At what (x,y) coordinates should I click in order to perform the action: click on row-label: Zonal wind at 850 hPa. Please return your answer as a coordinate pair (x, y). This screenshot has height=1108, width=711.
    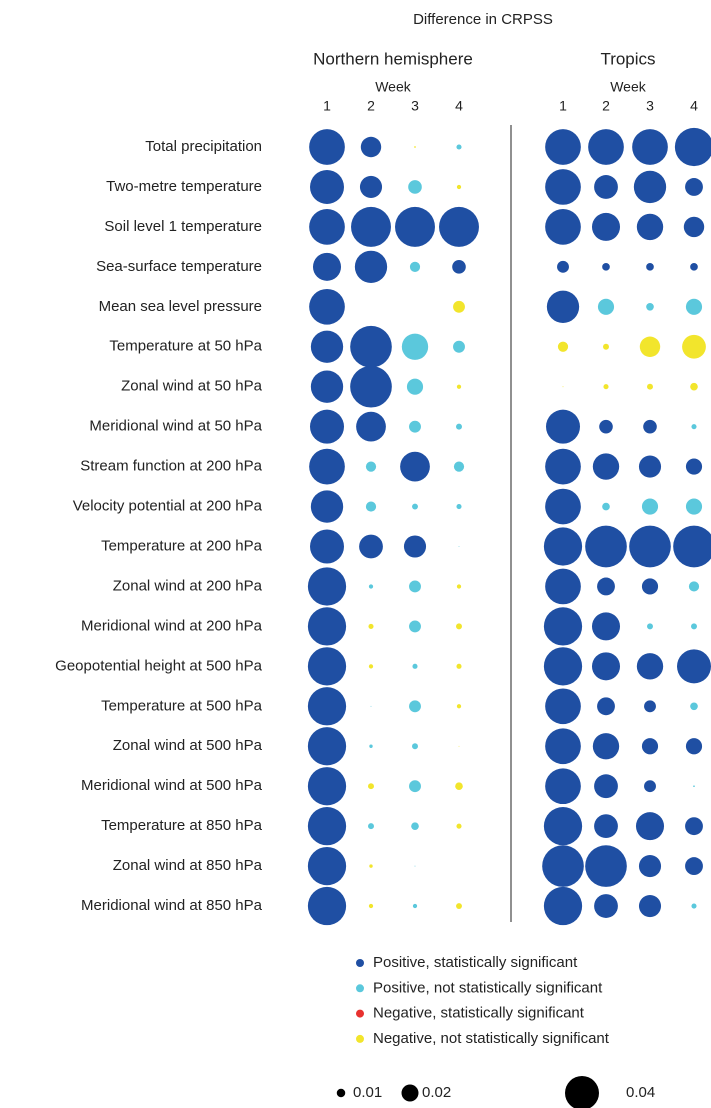
    Looking at the image, I should click on (188, 865).